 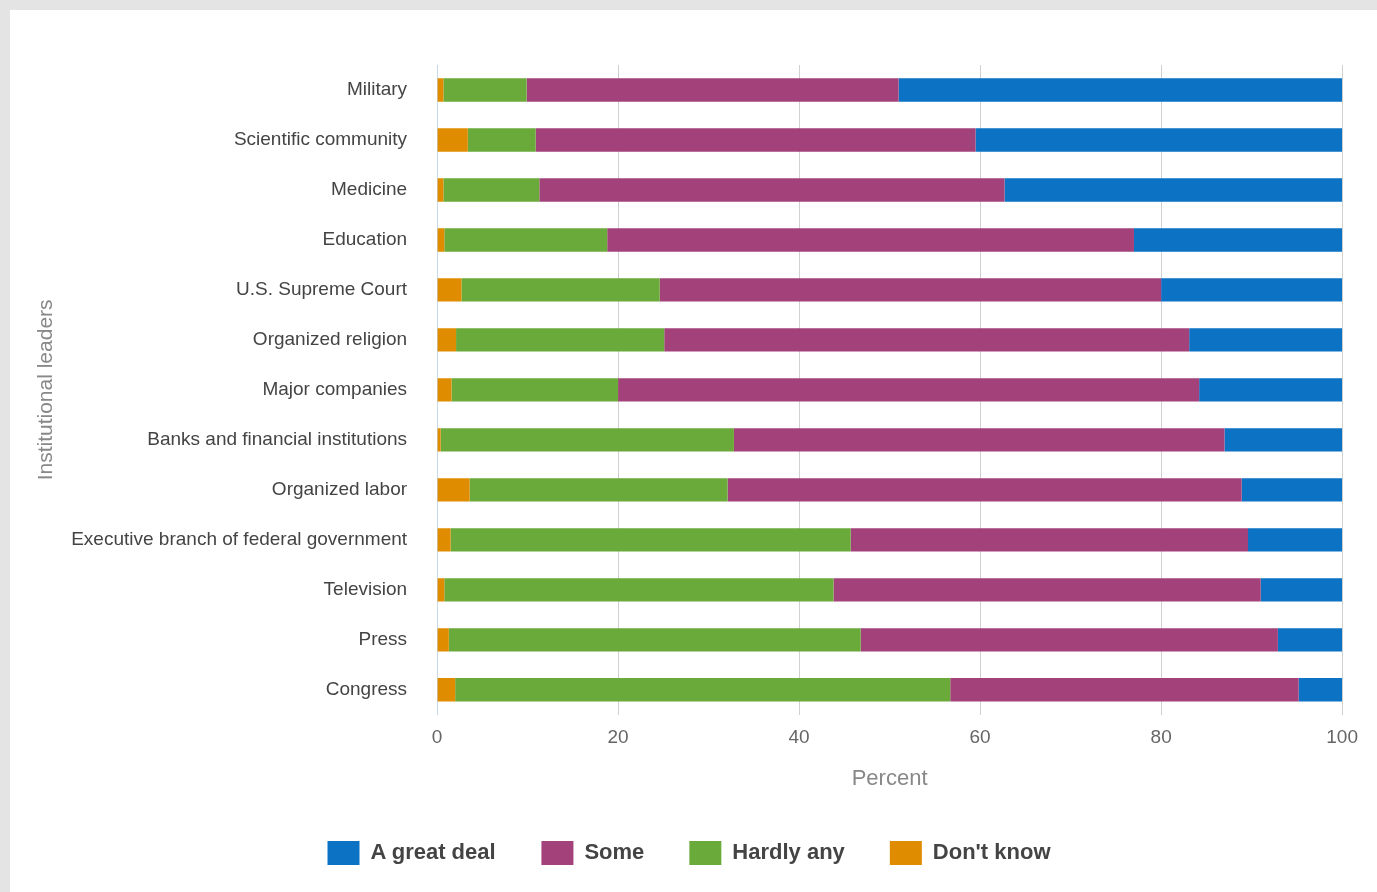 What do you see at coordinates (383, 639) in the screenshot?
I see `y-tick-label: Press` at bounding box center [383, 639].